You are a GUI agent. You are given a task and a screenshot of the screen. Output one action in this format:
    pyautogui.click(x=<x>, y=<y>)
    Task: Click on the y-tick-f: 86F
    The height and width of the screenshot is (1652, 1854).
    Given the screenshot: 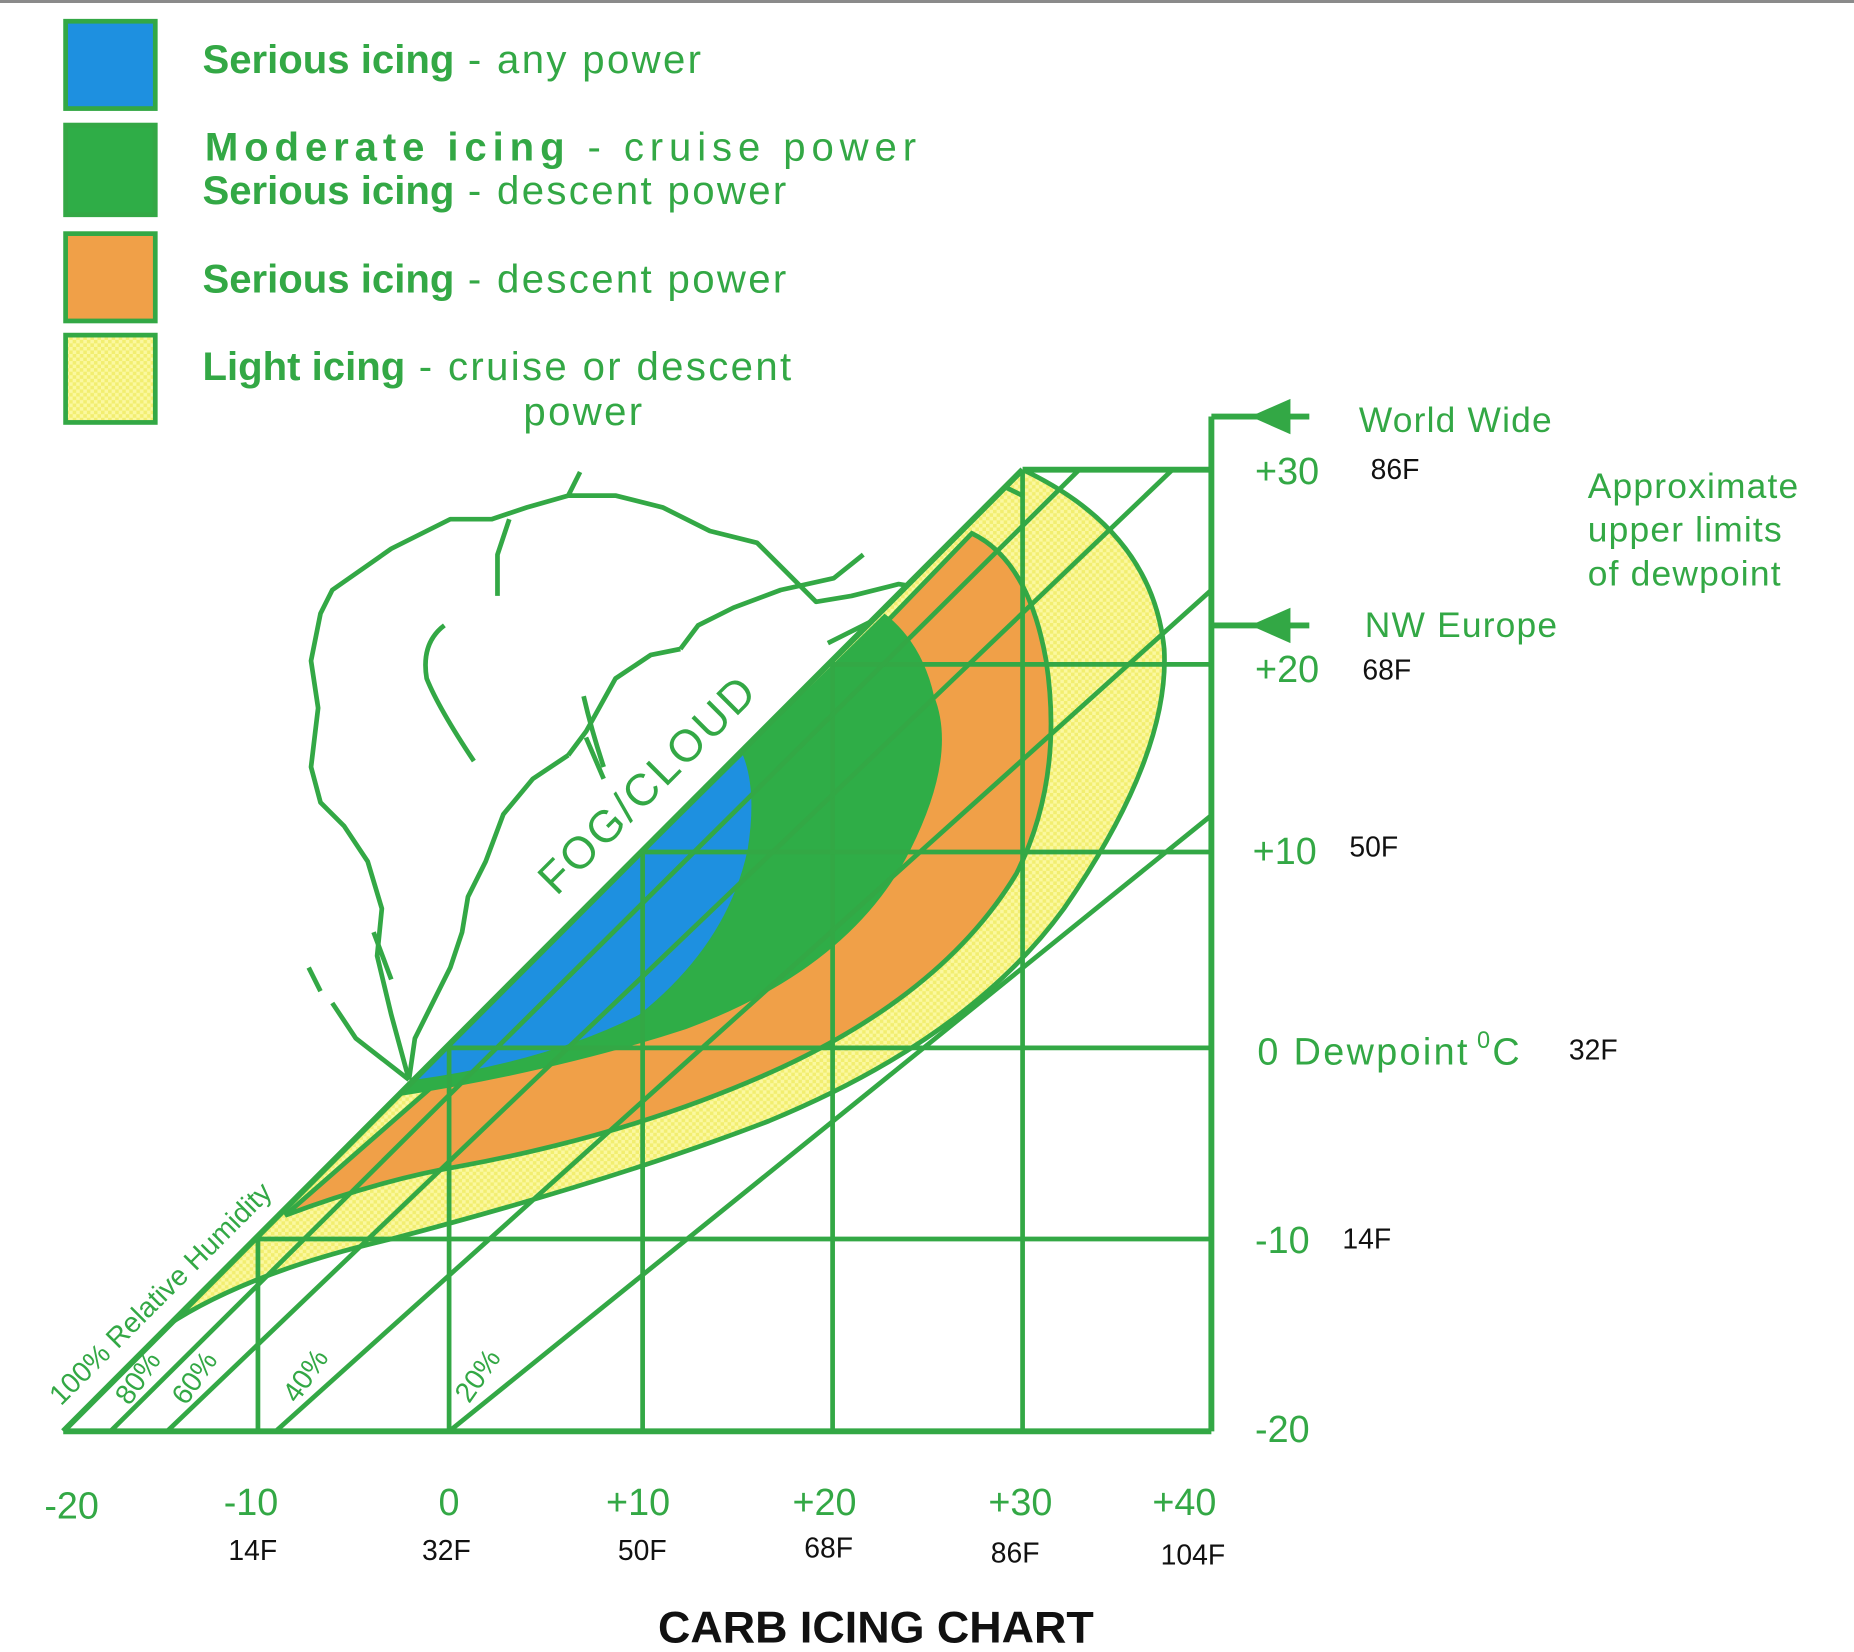 What is the action you would take?
    pyautogui.click(x=1395, y=470)
    